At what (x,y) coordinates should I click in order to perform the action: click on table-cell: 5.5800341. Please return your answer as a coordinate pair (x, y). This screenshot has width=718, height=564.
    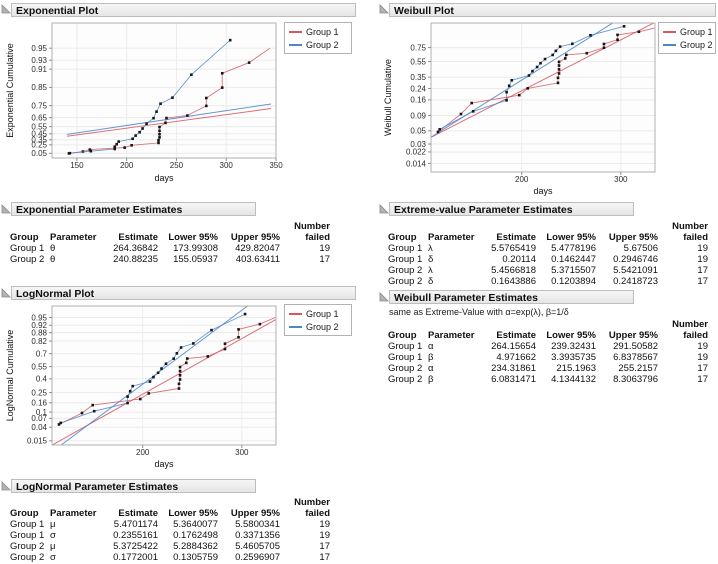
    Looking at the image, I should click on (257, 524).